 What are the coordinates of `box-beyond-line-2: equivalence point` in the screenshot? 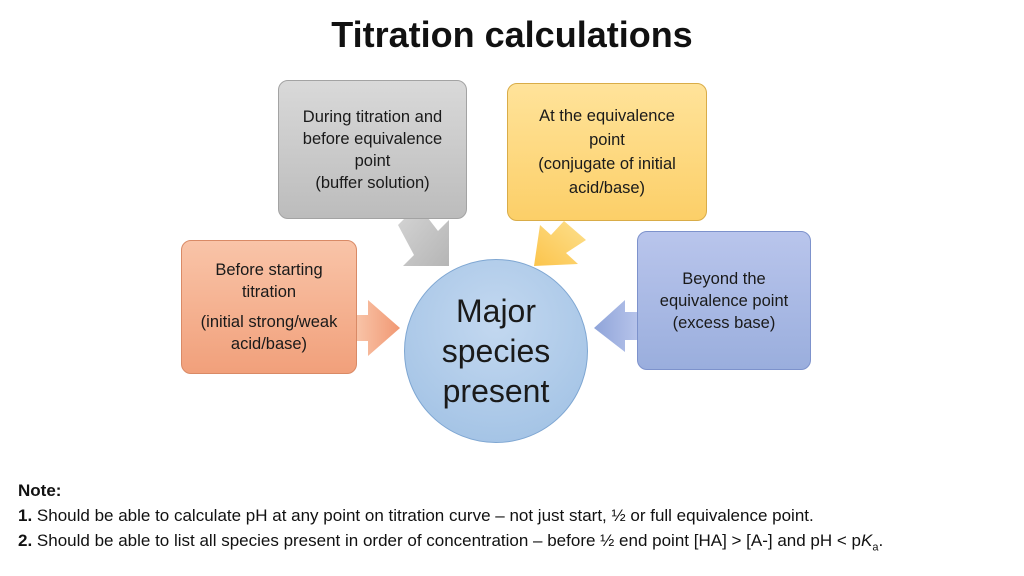 It's located at (724, 300).